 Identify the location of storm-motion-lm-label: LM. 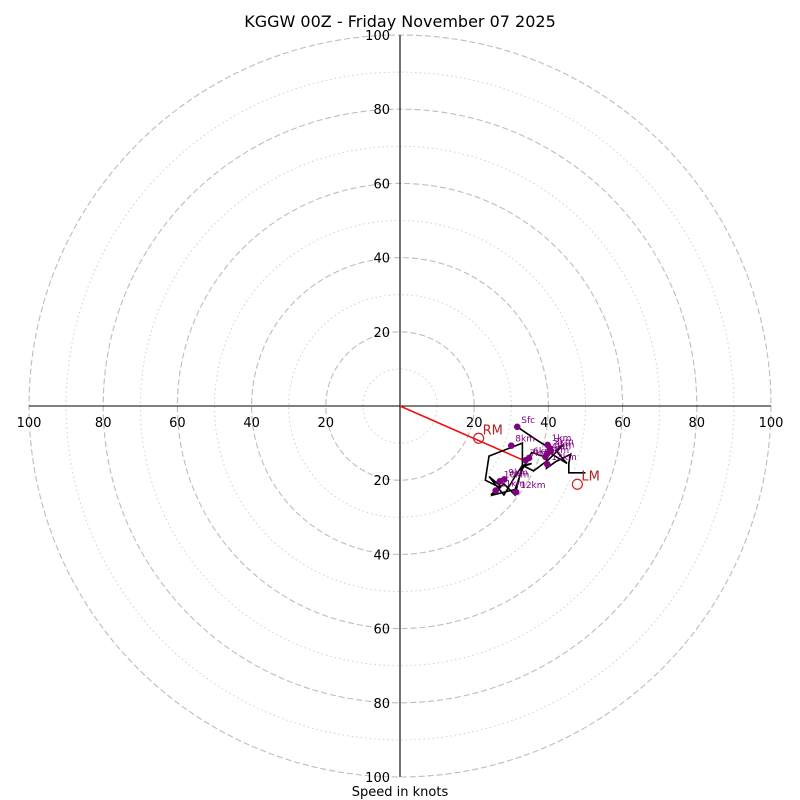
(590, 476).